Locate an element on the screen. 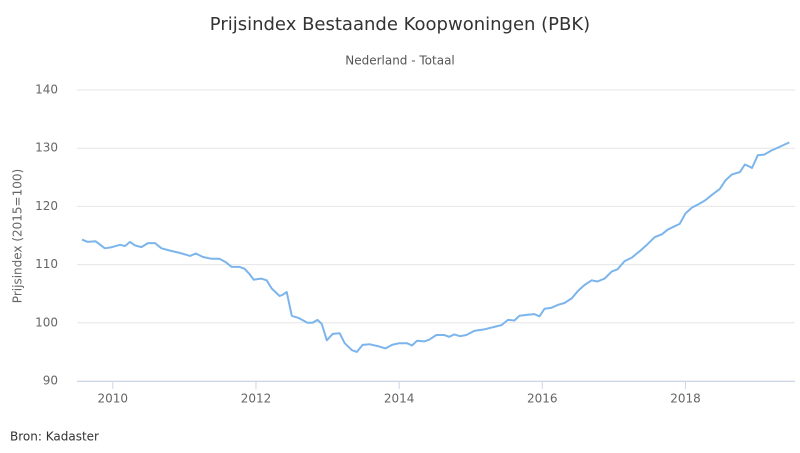 The height and width of the screenshot is (453, 800). chart-subtitle: Nederland - Totaal is located at coordinates (400, 61).